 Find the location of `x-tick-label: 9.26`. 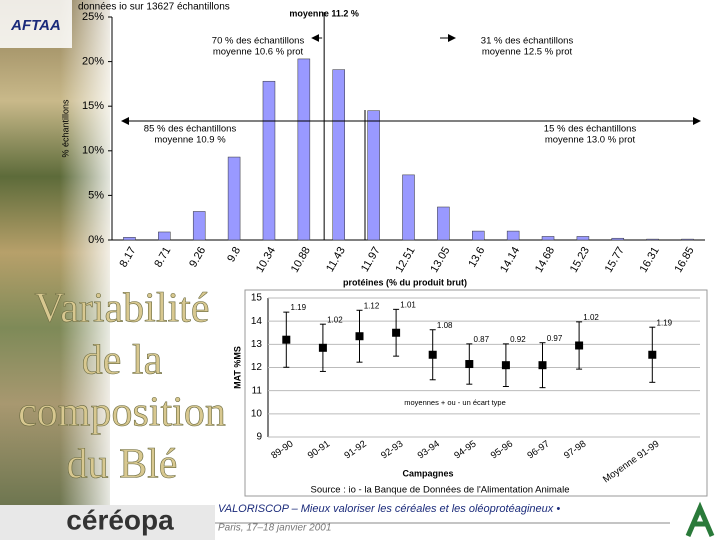

x-tick-label: 9.26 is located at coordinates (197, 257).